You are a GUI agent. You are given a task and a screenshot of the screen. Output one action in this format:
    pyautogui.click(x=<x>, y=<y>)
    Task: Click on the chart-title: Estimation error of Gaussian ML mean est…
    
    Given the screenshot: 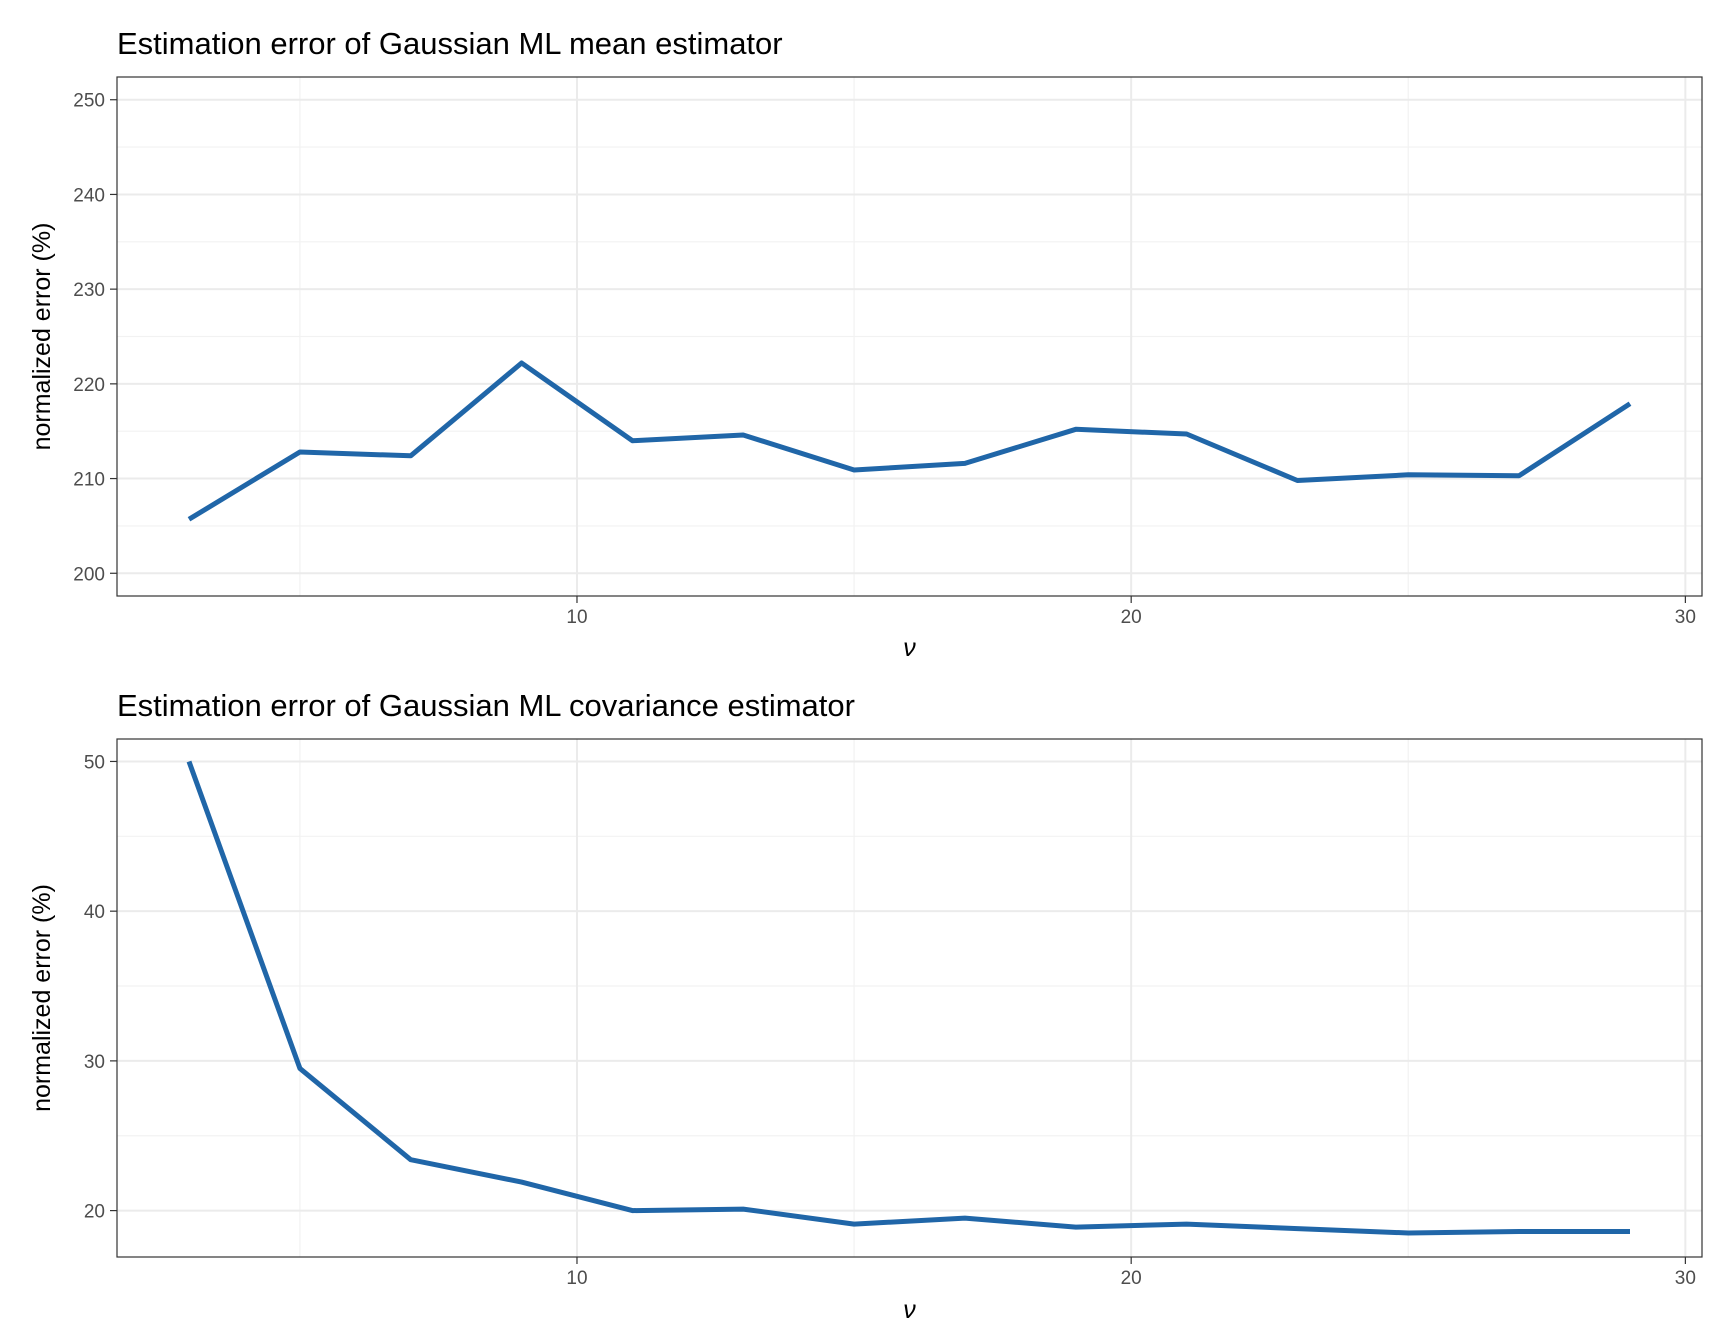 What is the action you would take?
    pyautogui.click(x=450, y=43)
    